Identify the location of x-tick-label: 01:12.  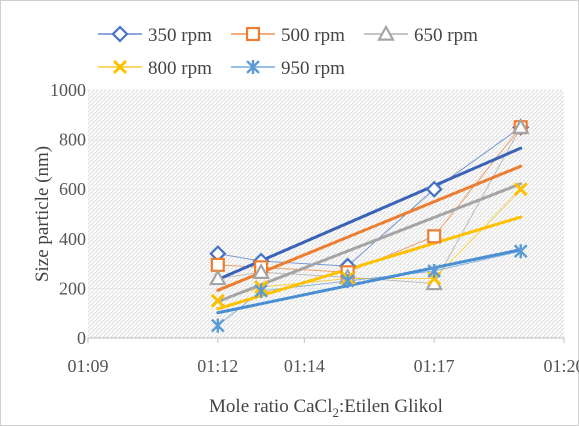
(217, 366).